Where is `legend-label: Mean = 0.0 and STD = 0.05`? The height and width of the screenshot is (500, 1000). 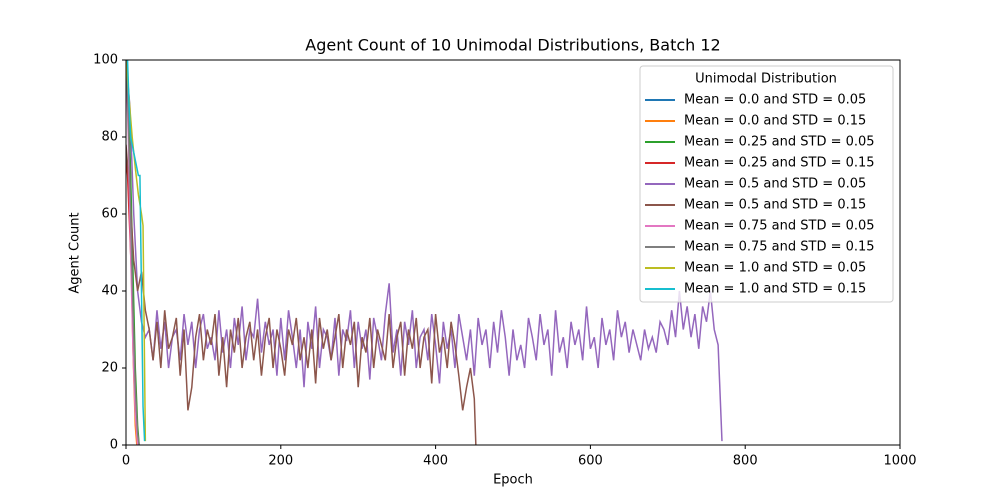
legend-label: Mean = 0.0 and STD = 0.05 is located at coordinates (775, 100).